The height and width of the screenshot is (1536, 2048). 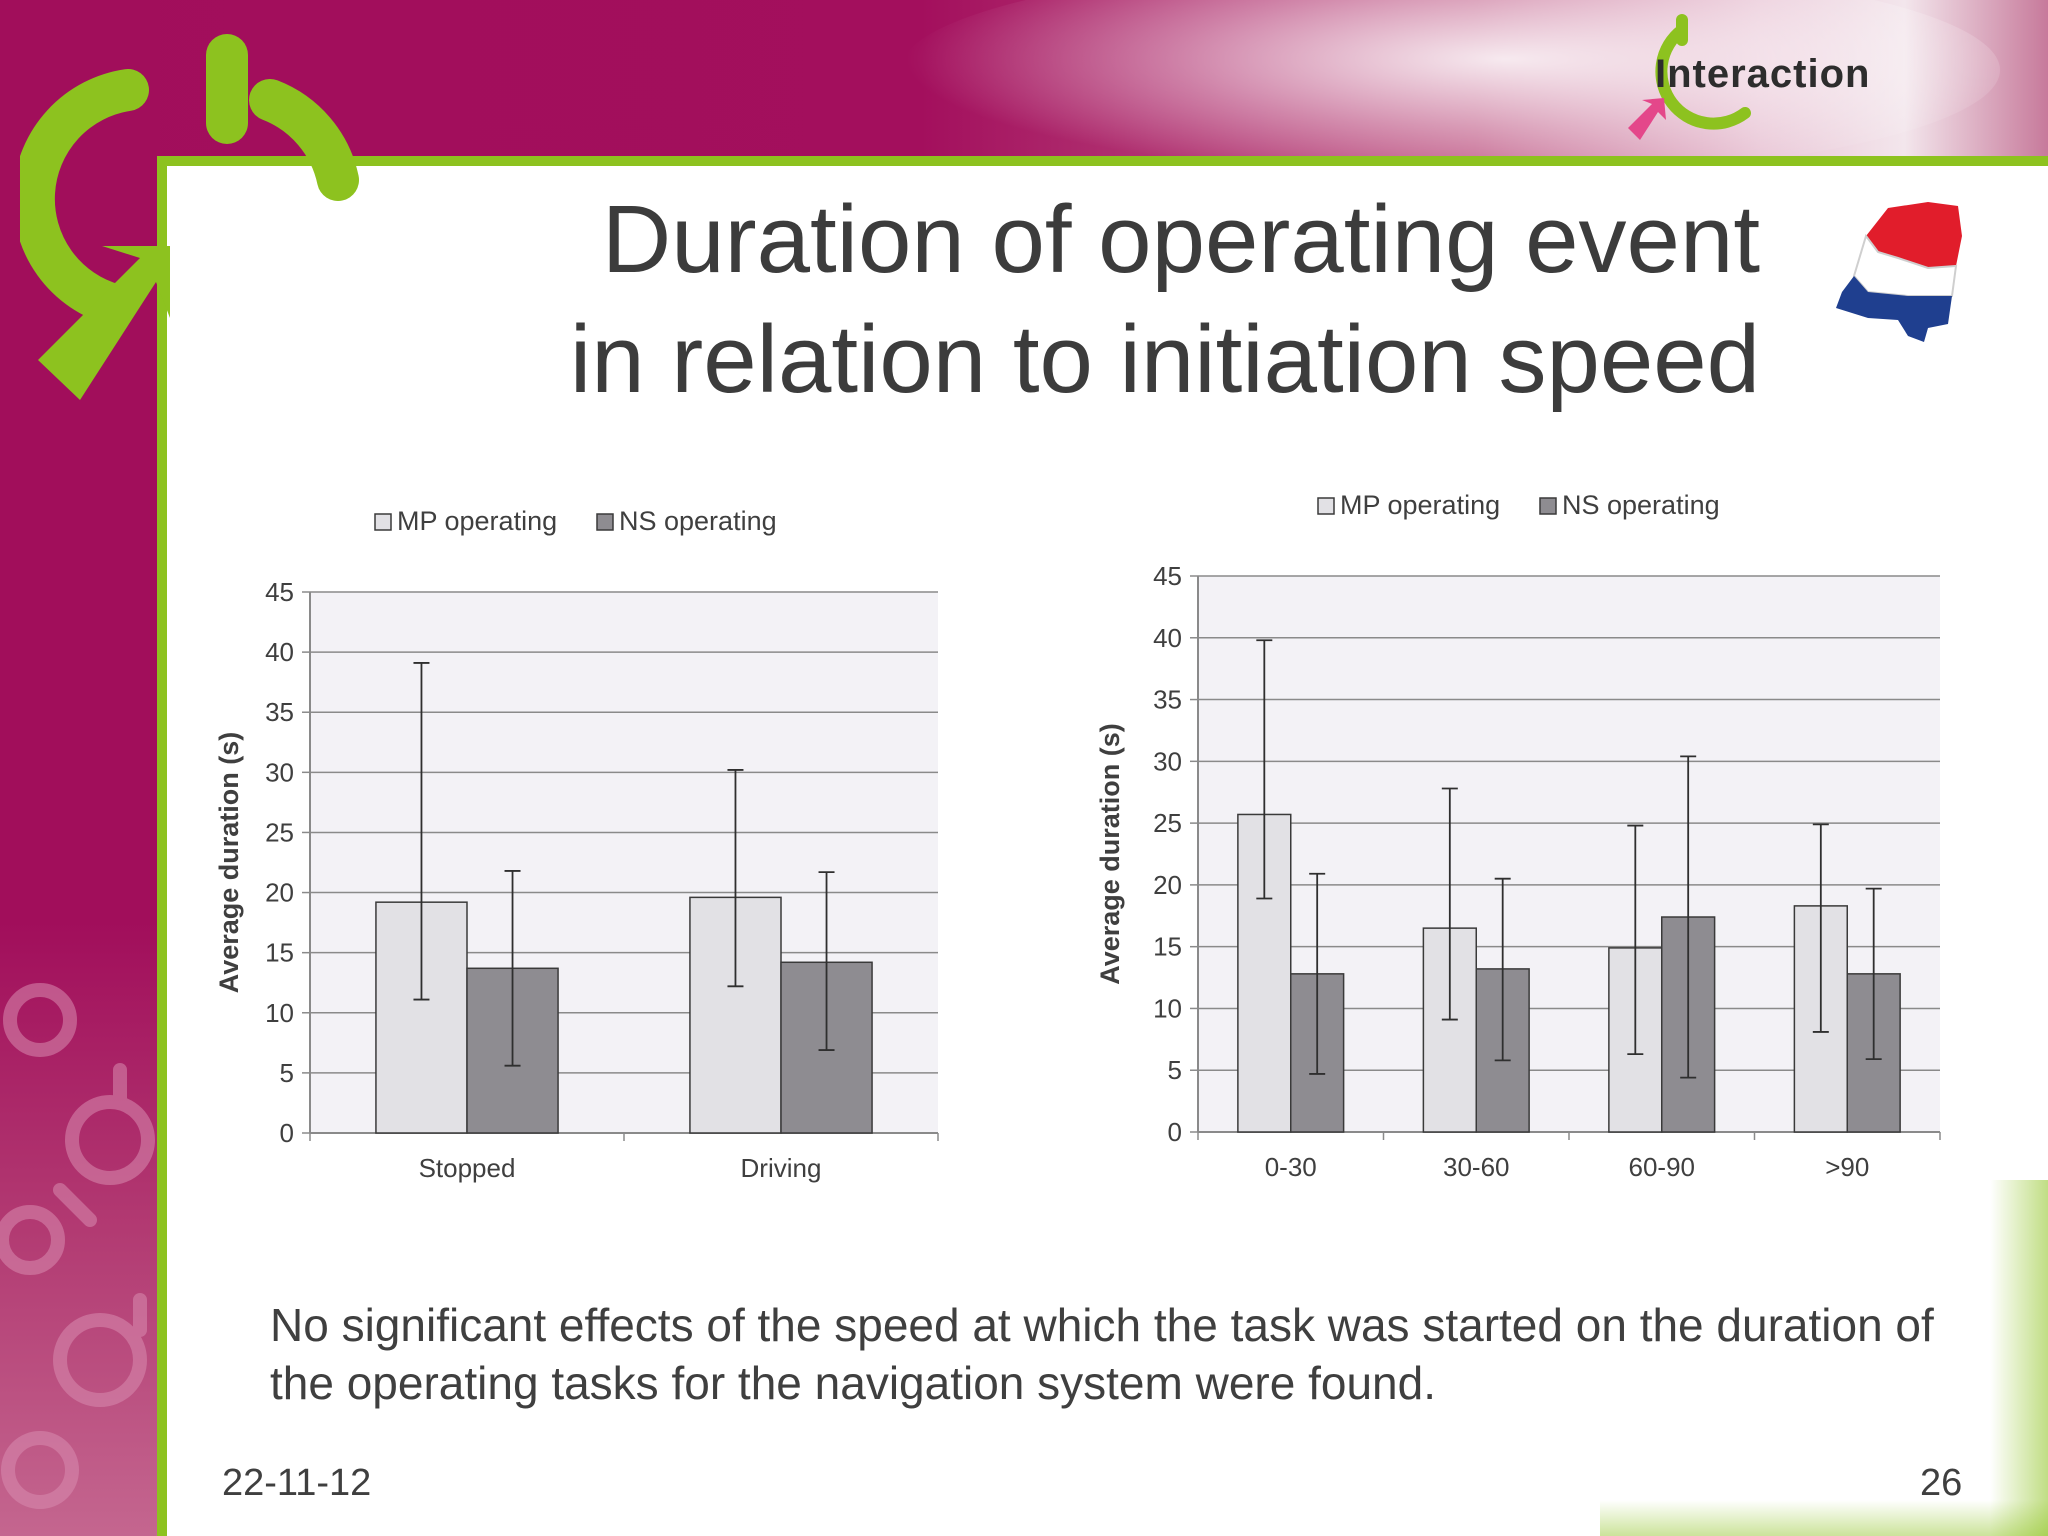 What do you see at coordinates (1662, 1167) in the screenshot?
I see `x-tick-label: 60-90` at bounding box center [1662, 1167].